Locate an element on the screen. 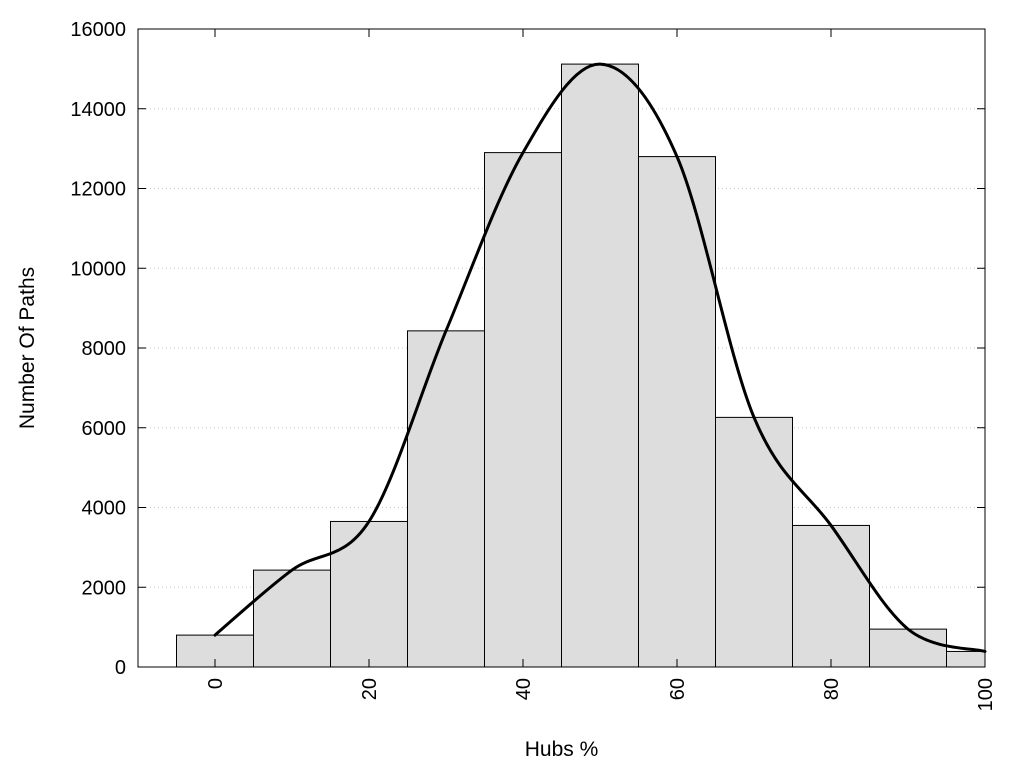  y-tick-label: 6000 is located at coordinates (104, 429).